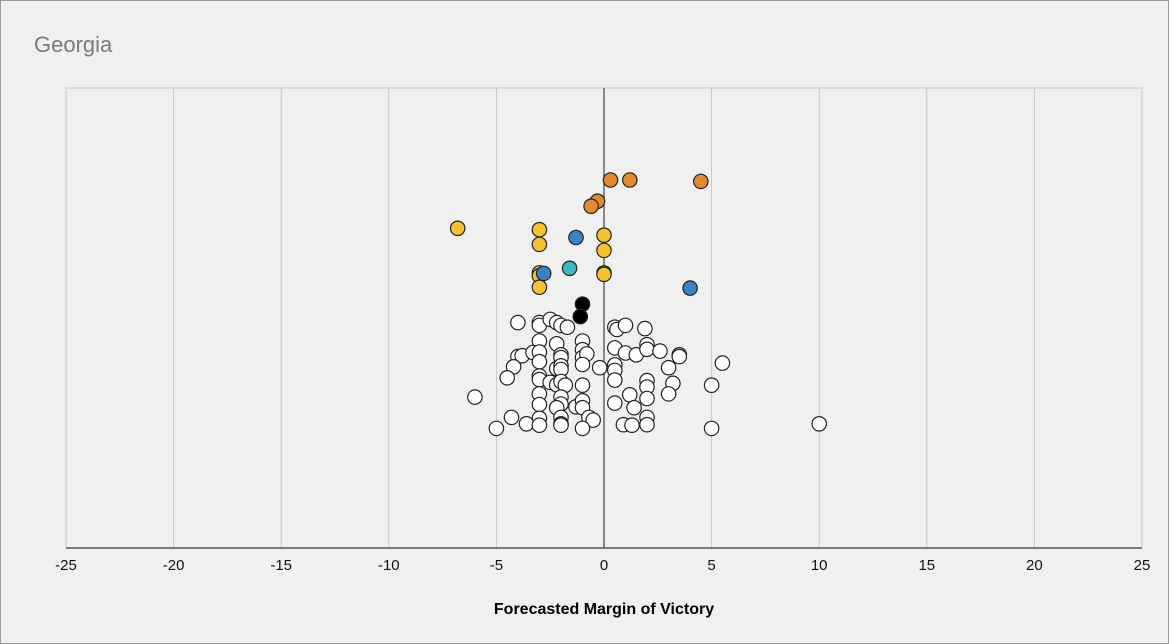  What do you see at coordinates (281, 565) in the screenshot?
I see `x-tick-label: -15` at bounding box center [281, 565].